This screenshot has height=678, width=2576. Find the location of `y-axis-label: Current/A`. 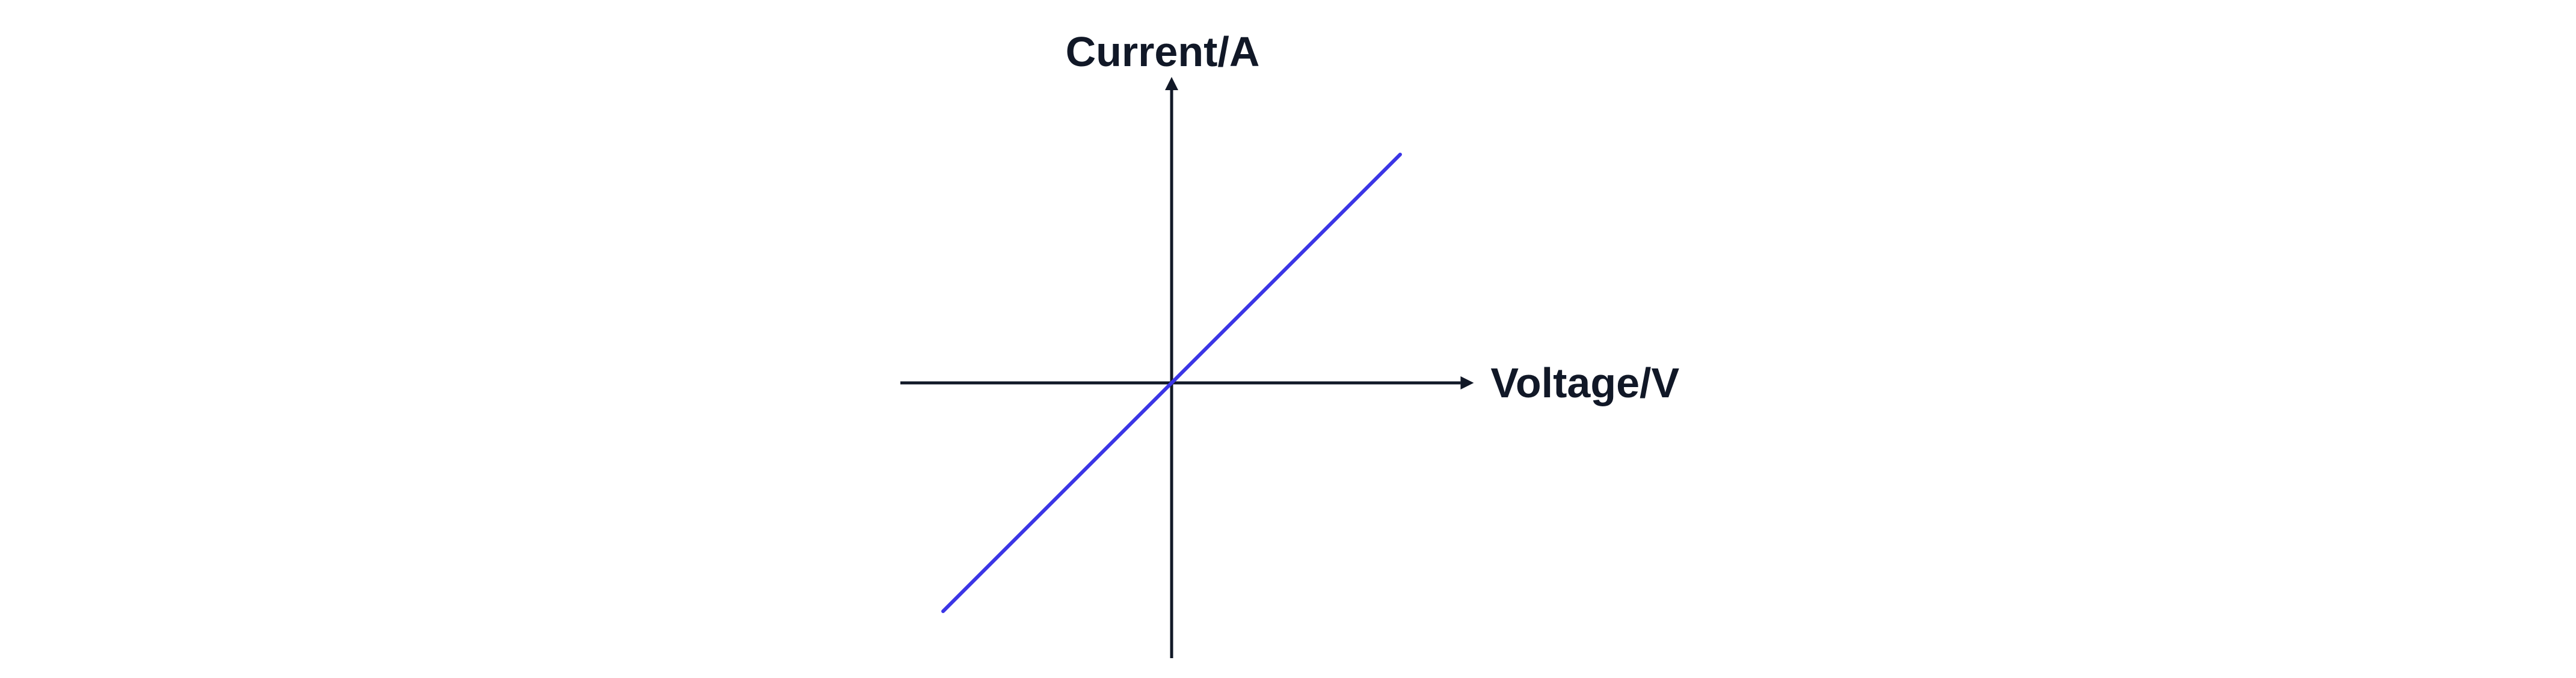

y-axis-label: Current/A is located at coordinates (1163, 51).